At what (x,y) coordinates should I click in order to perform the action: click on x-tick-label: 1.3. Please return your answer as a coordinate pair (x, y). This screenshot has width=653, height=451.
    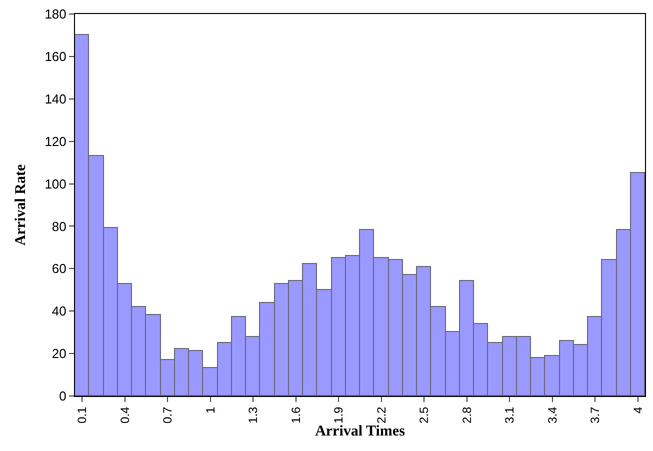
    Looking at the image, I should click on (253, 415).